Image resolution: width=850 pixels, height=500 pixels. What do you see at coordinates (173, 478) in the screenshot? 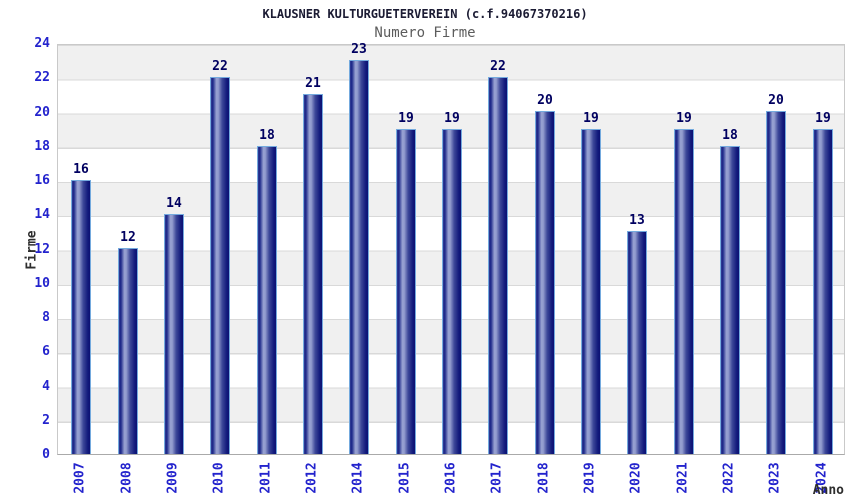
I see `x-tick-label: 2009` at bounding box center [173, 478].